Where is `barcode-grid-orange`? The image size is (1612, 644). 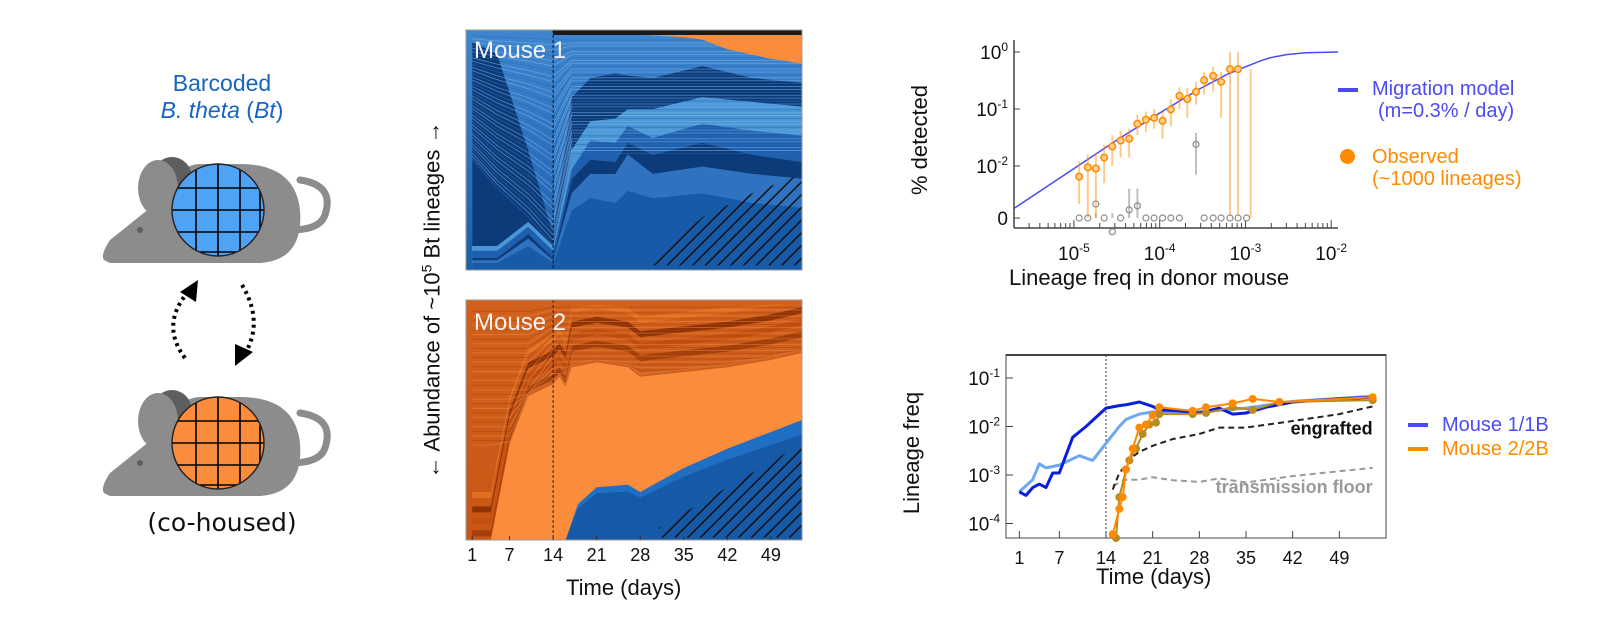
barcode-grid-orange is located at coordinates (218, 443).